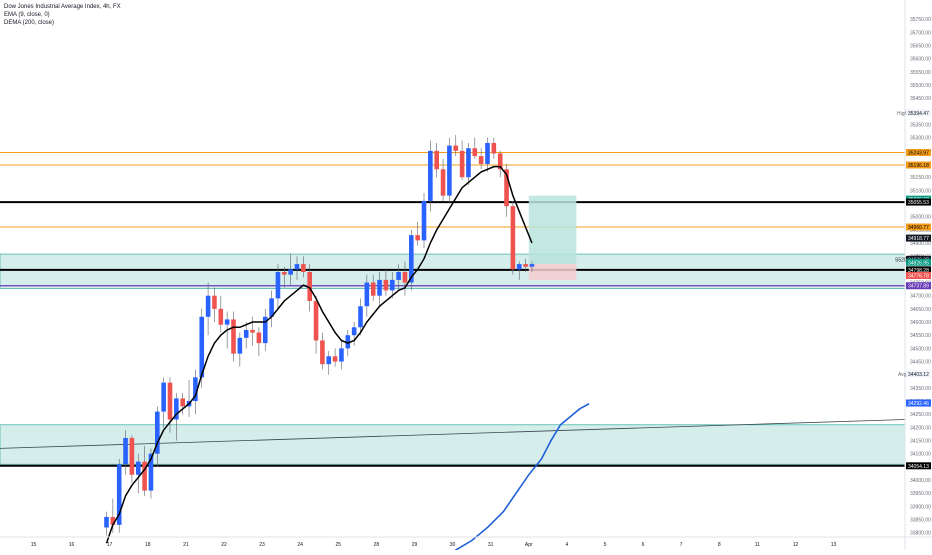  Describe the element at coordinates (796, 545) in the screenshot. I see `x-tick-label: 12` at that location.